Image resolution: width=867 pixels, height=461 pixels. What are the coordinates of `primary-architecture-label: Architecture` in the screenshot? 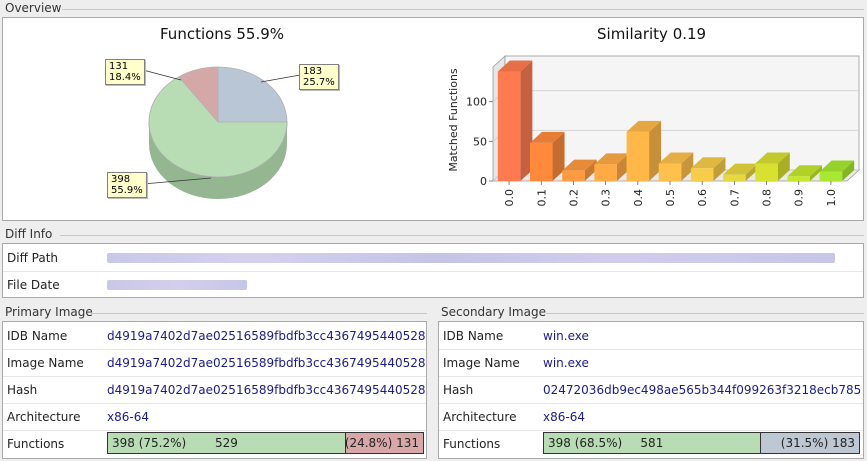 It's located at (44, 417).